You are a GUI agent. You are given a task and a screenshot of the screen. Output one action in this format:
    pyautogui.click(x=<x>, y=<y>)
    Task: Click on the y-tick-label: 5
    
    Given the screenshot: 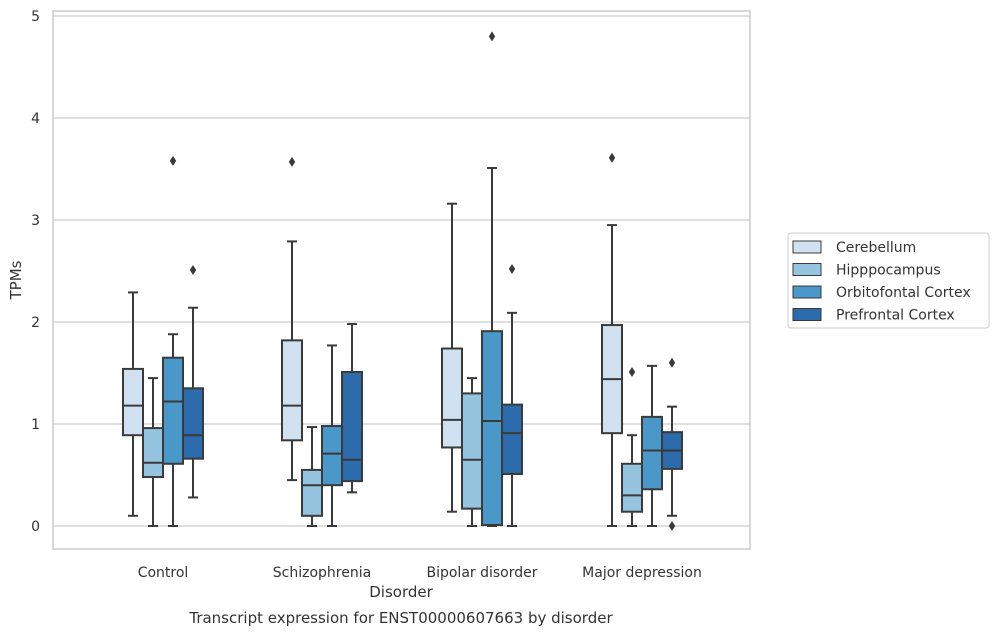 What is the action you would take?
    pyautogui.click(x=35, y=17)
    